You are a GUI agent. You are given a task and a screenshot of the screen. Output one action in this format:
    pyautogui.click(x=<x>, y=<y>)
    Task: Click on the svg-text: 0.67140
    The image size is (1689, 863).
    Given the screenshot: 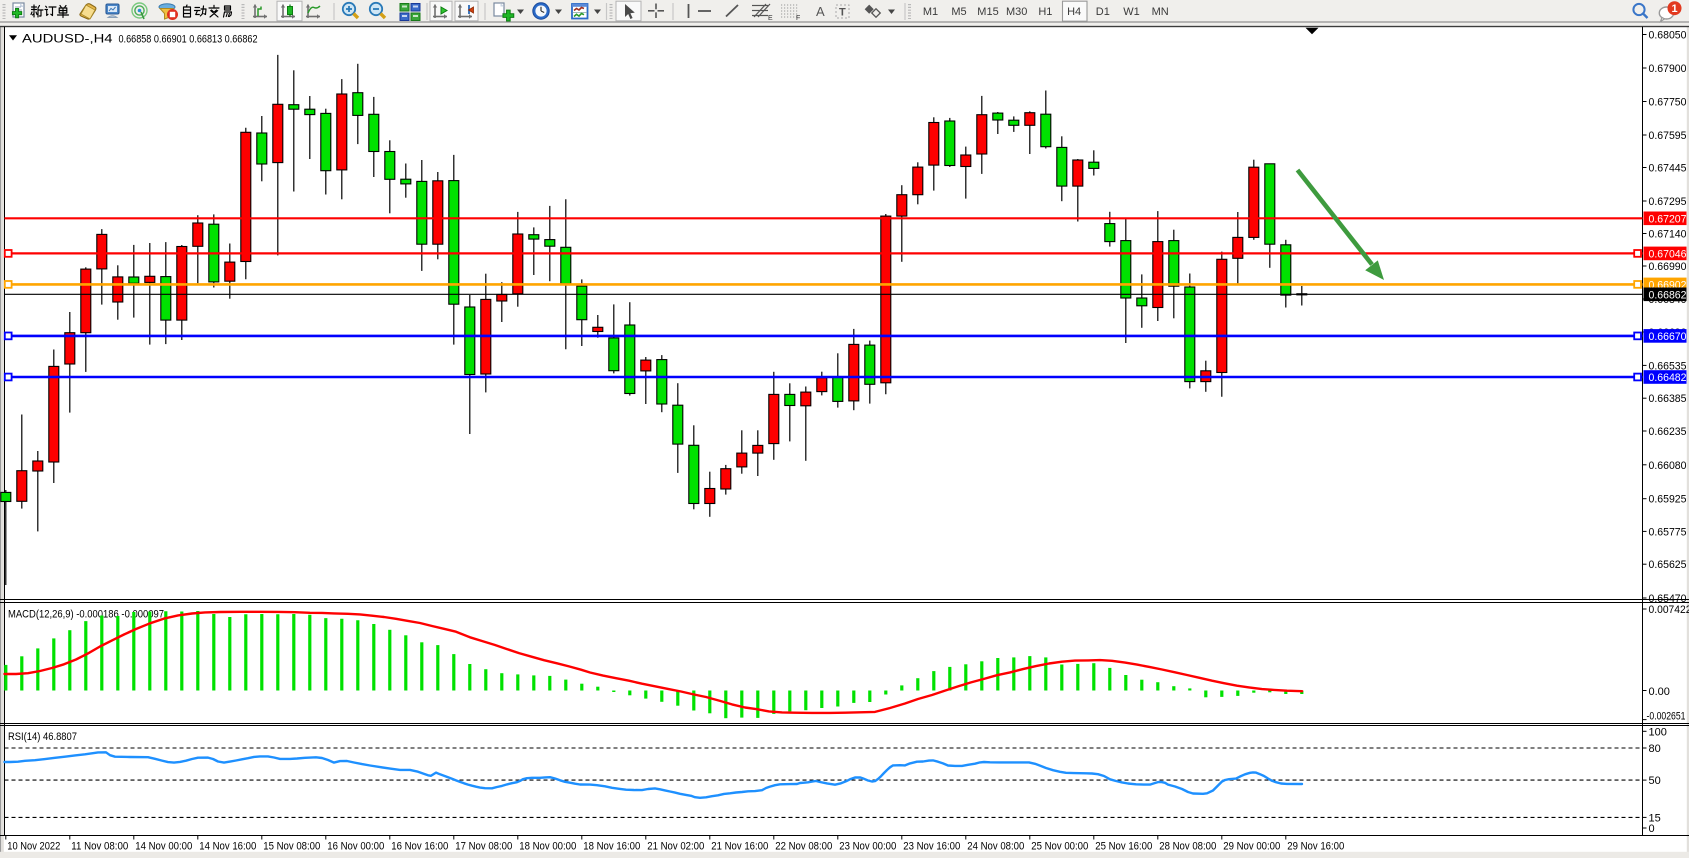 What is the action you would take?
    pyautogui.click(x=1668, y=235)
    